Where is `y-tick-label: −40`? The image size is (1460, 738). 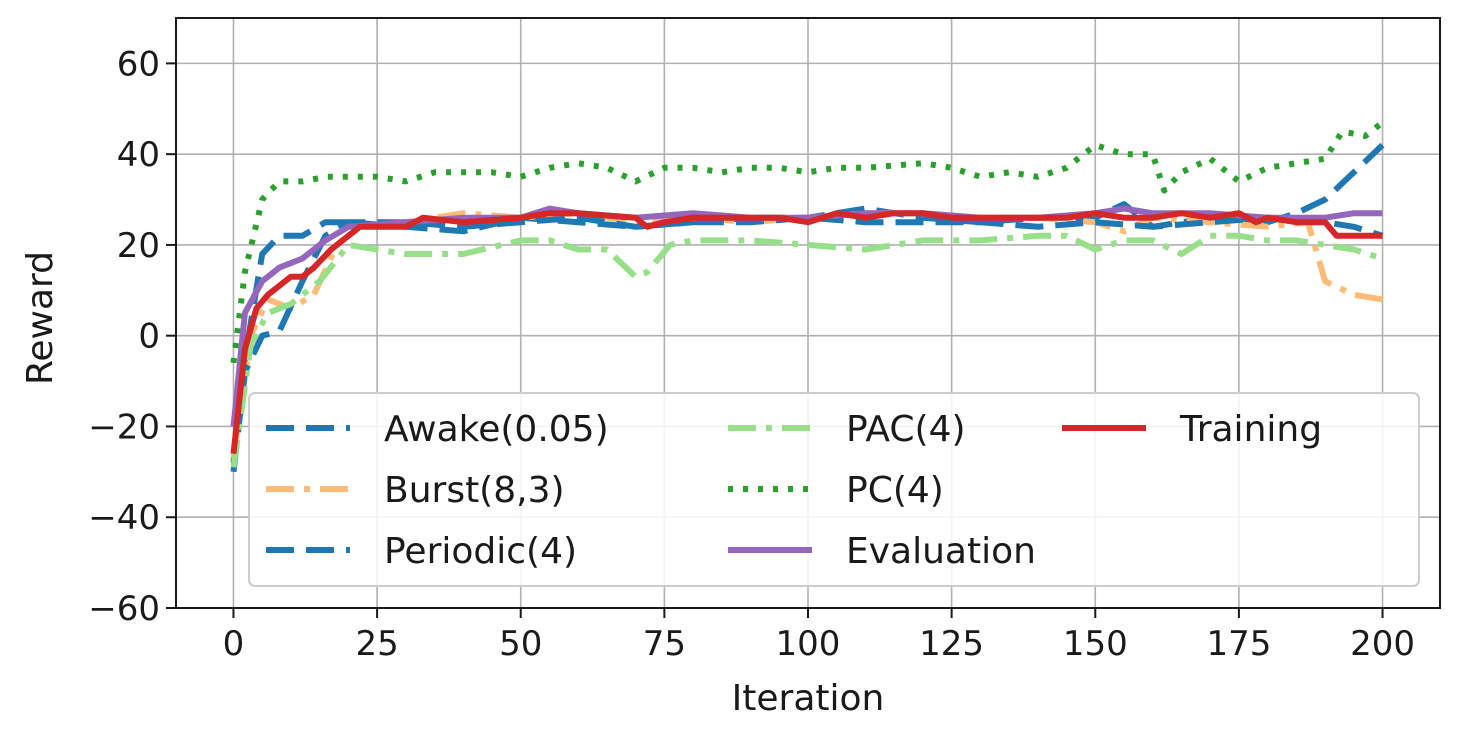 y-tick-label: −40 is located at coordinates (124, 518).